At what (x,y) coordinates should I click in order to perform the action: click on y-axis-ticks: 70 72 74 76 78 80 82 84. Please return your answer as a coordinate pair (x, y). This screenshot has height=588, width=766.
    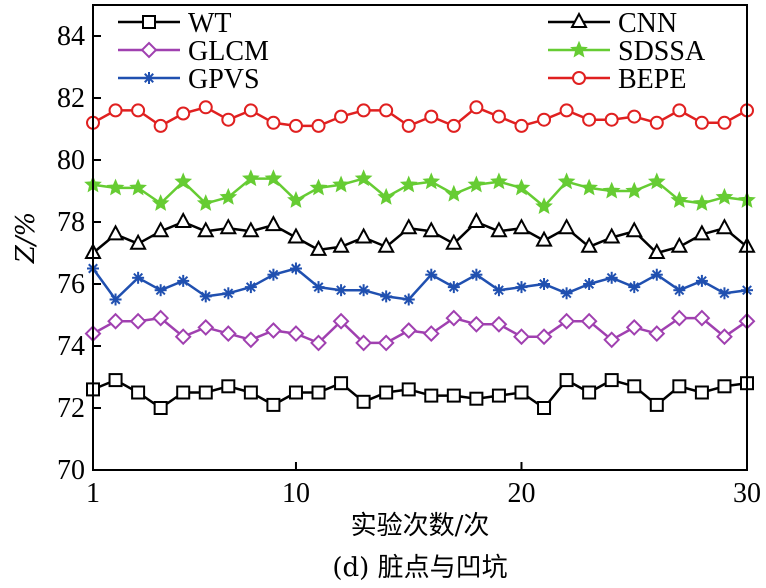
    Looking at the image, I should click on (79, 253).